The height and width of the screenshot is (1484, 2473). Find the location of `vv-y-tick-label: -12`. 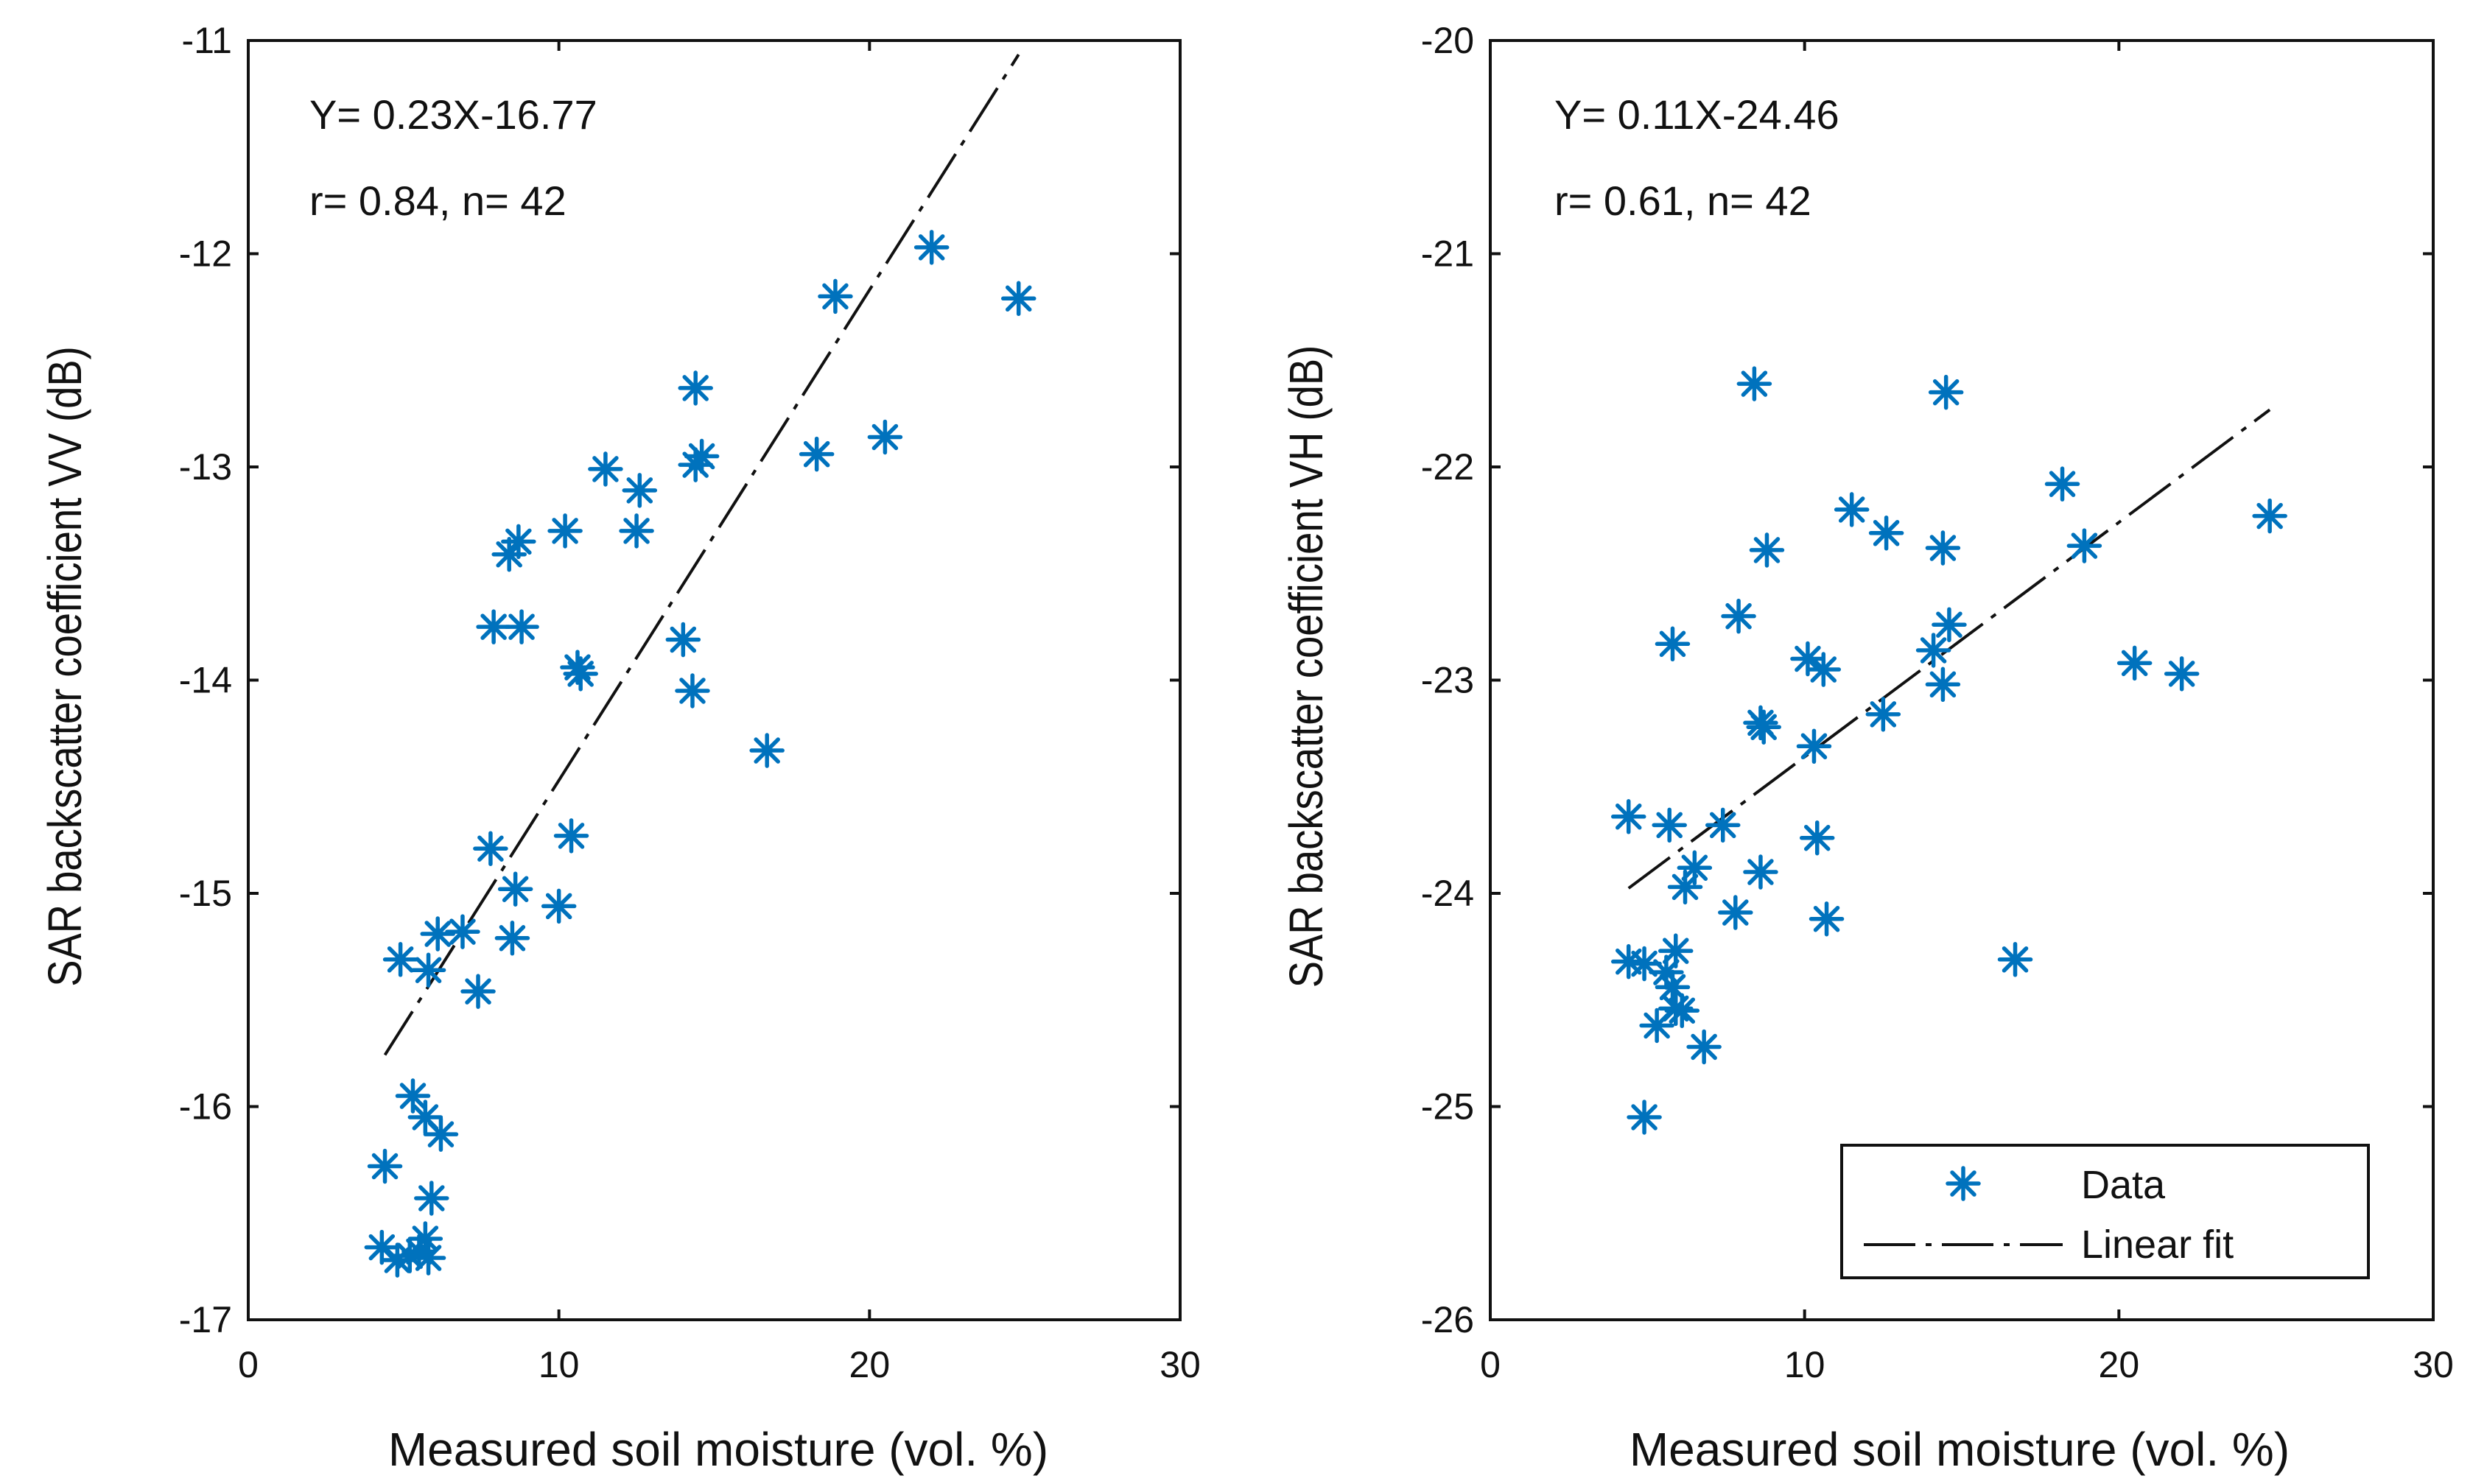

vv-y-tick-label: -12 is located at coordinates (205, 254).